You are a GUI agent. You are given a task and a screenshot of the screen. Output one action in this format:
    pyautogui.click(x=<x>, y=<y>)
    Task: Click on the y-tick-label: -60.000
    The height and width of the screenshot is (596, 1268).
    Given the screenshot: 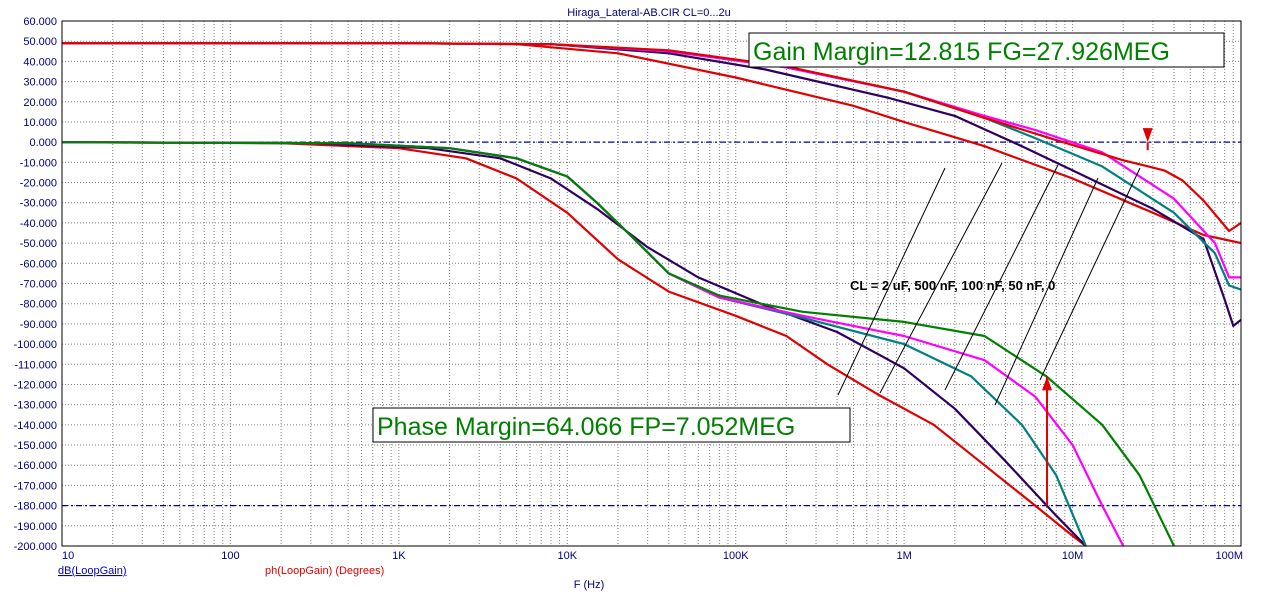 What is the action you would take?
    pyautogui.click(x=38, y=264)
    